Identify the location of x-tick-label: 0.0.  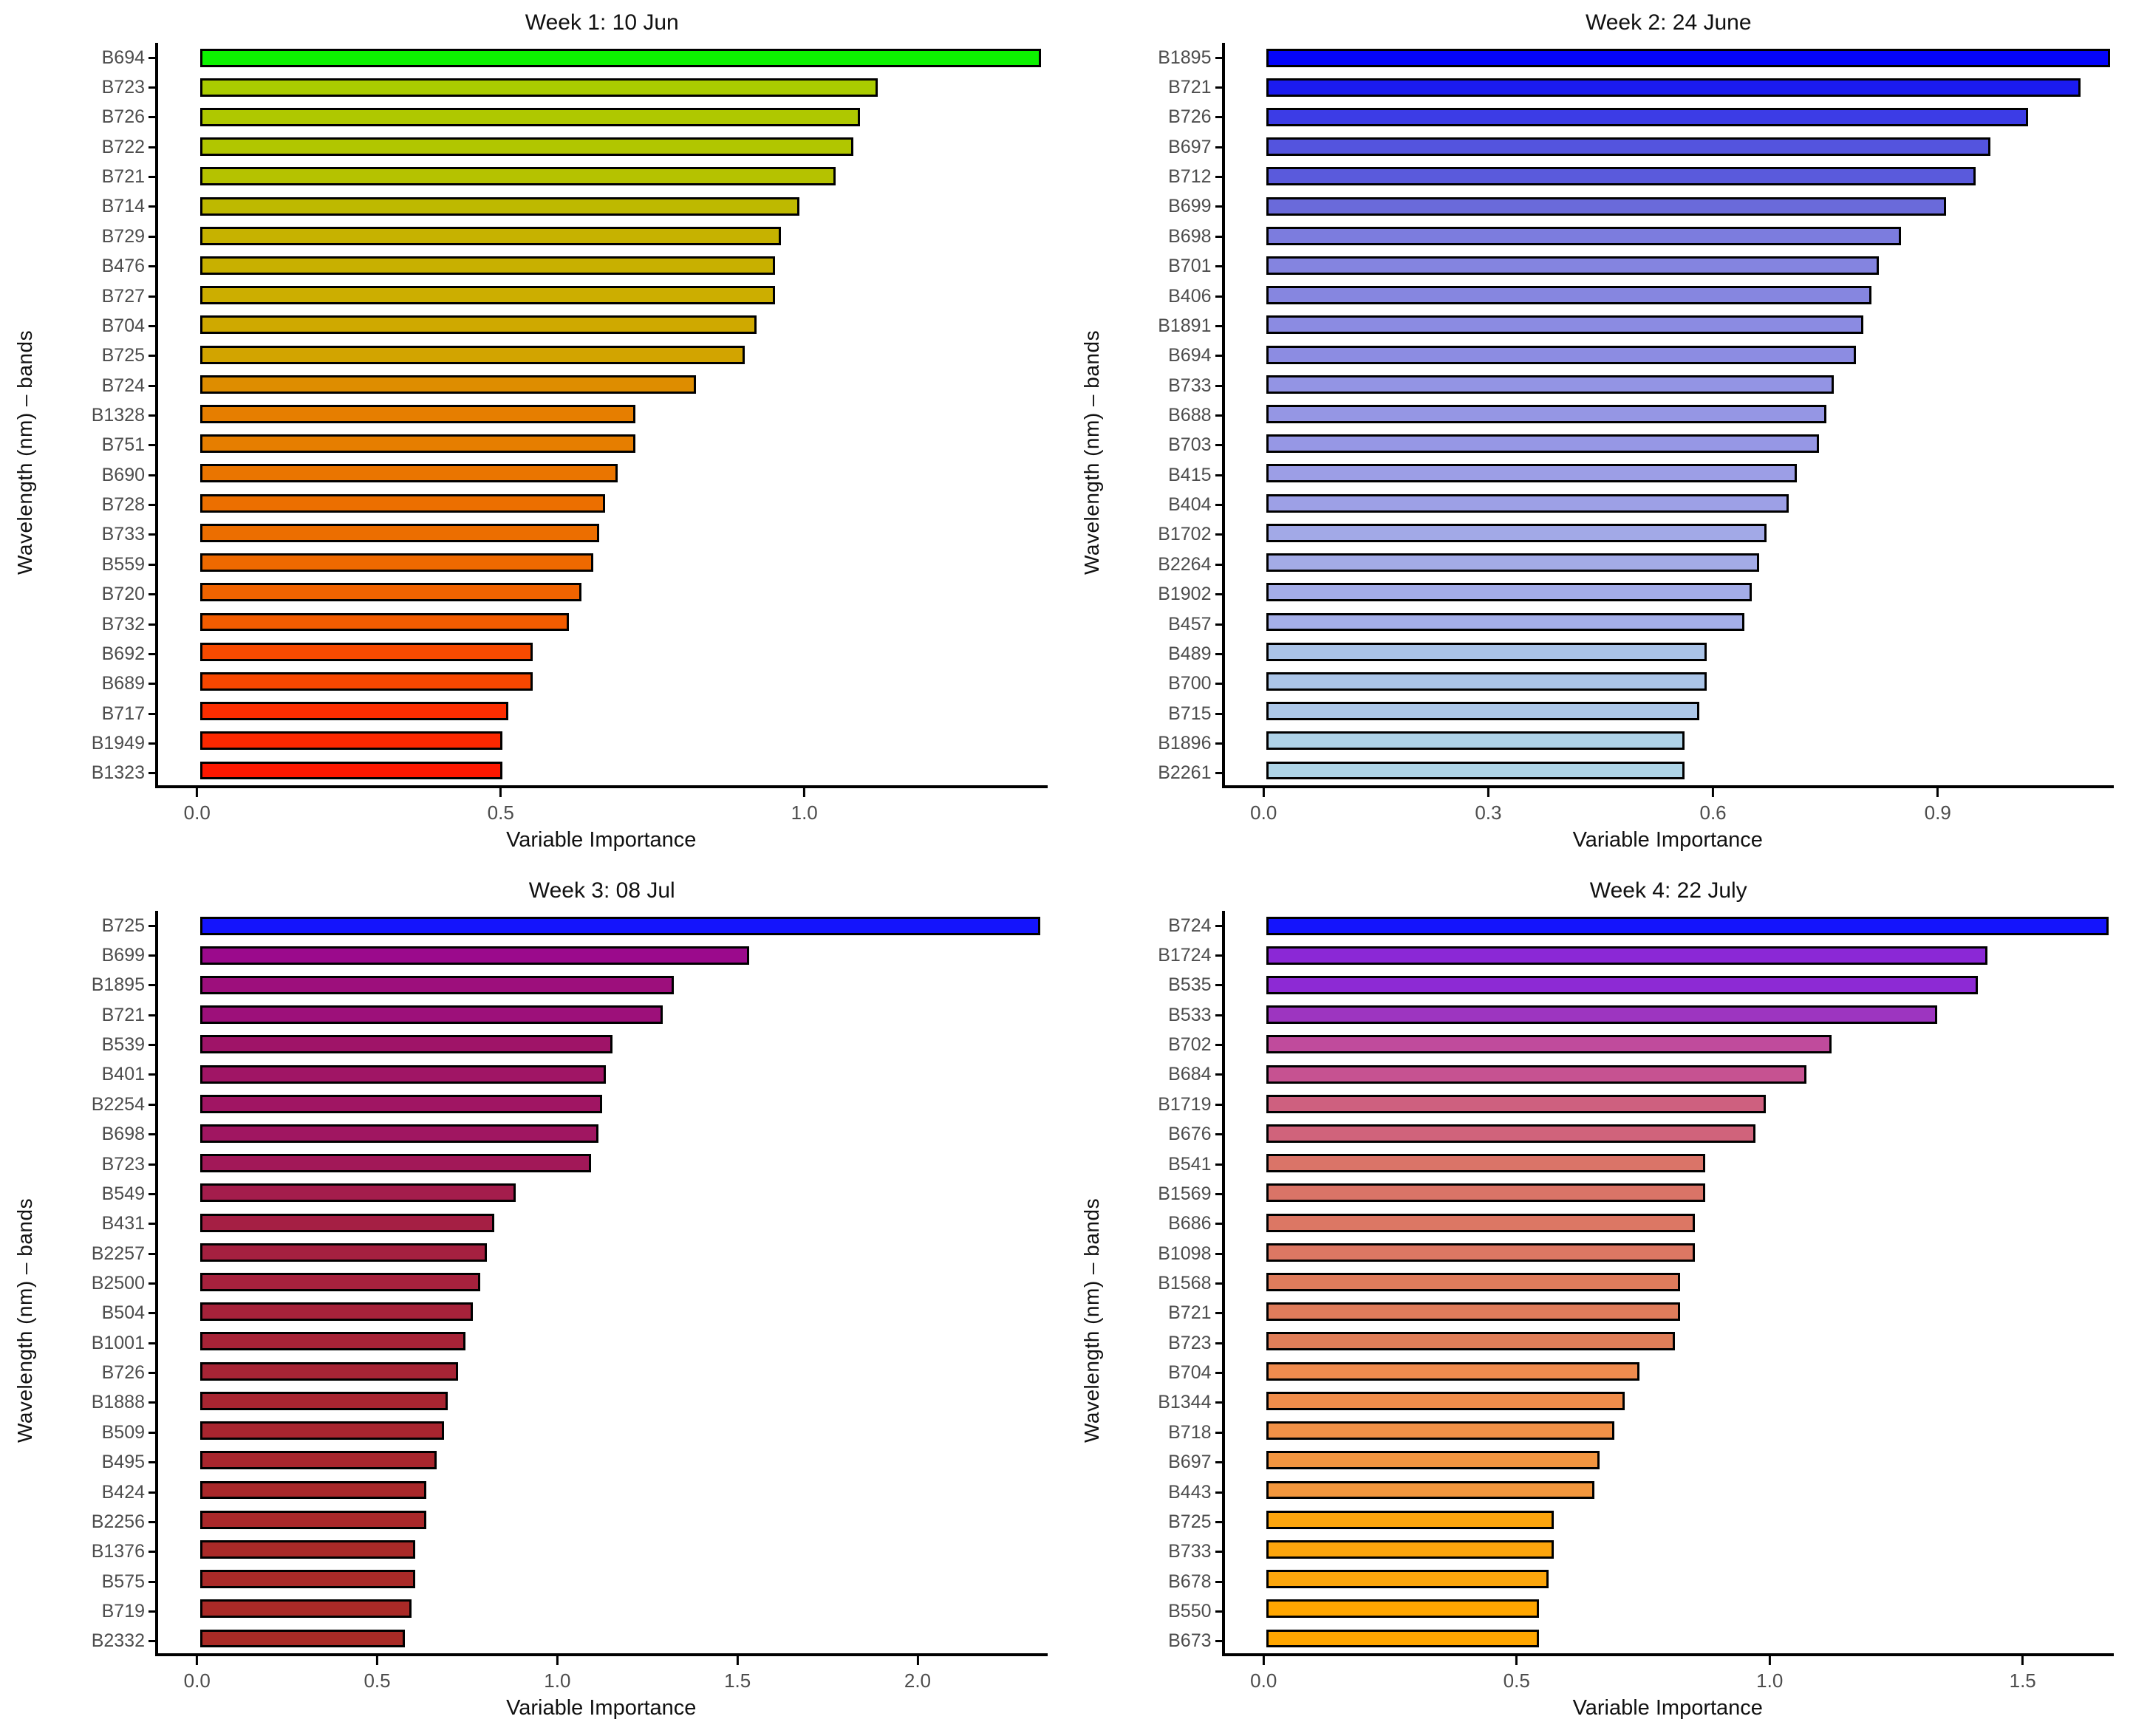
(197, 813).